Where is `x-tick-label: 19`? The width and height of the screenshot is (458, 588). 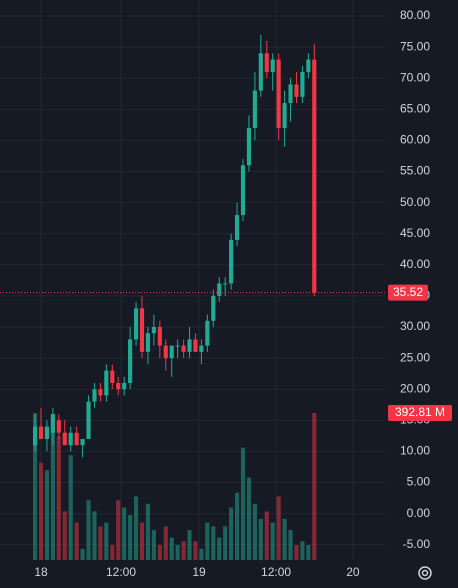
x-tick-label: 19 is located at coordinates (199, 572).